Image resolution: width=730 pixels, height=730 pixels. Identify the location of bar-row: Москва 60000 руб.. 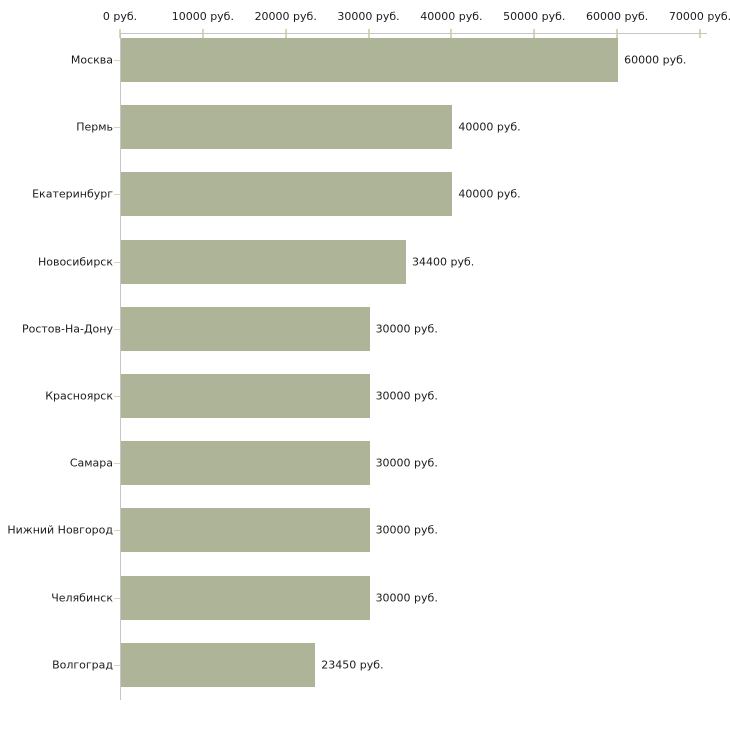
(365, 60).